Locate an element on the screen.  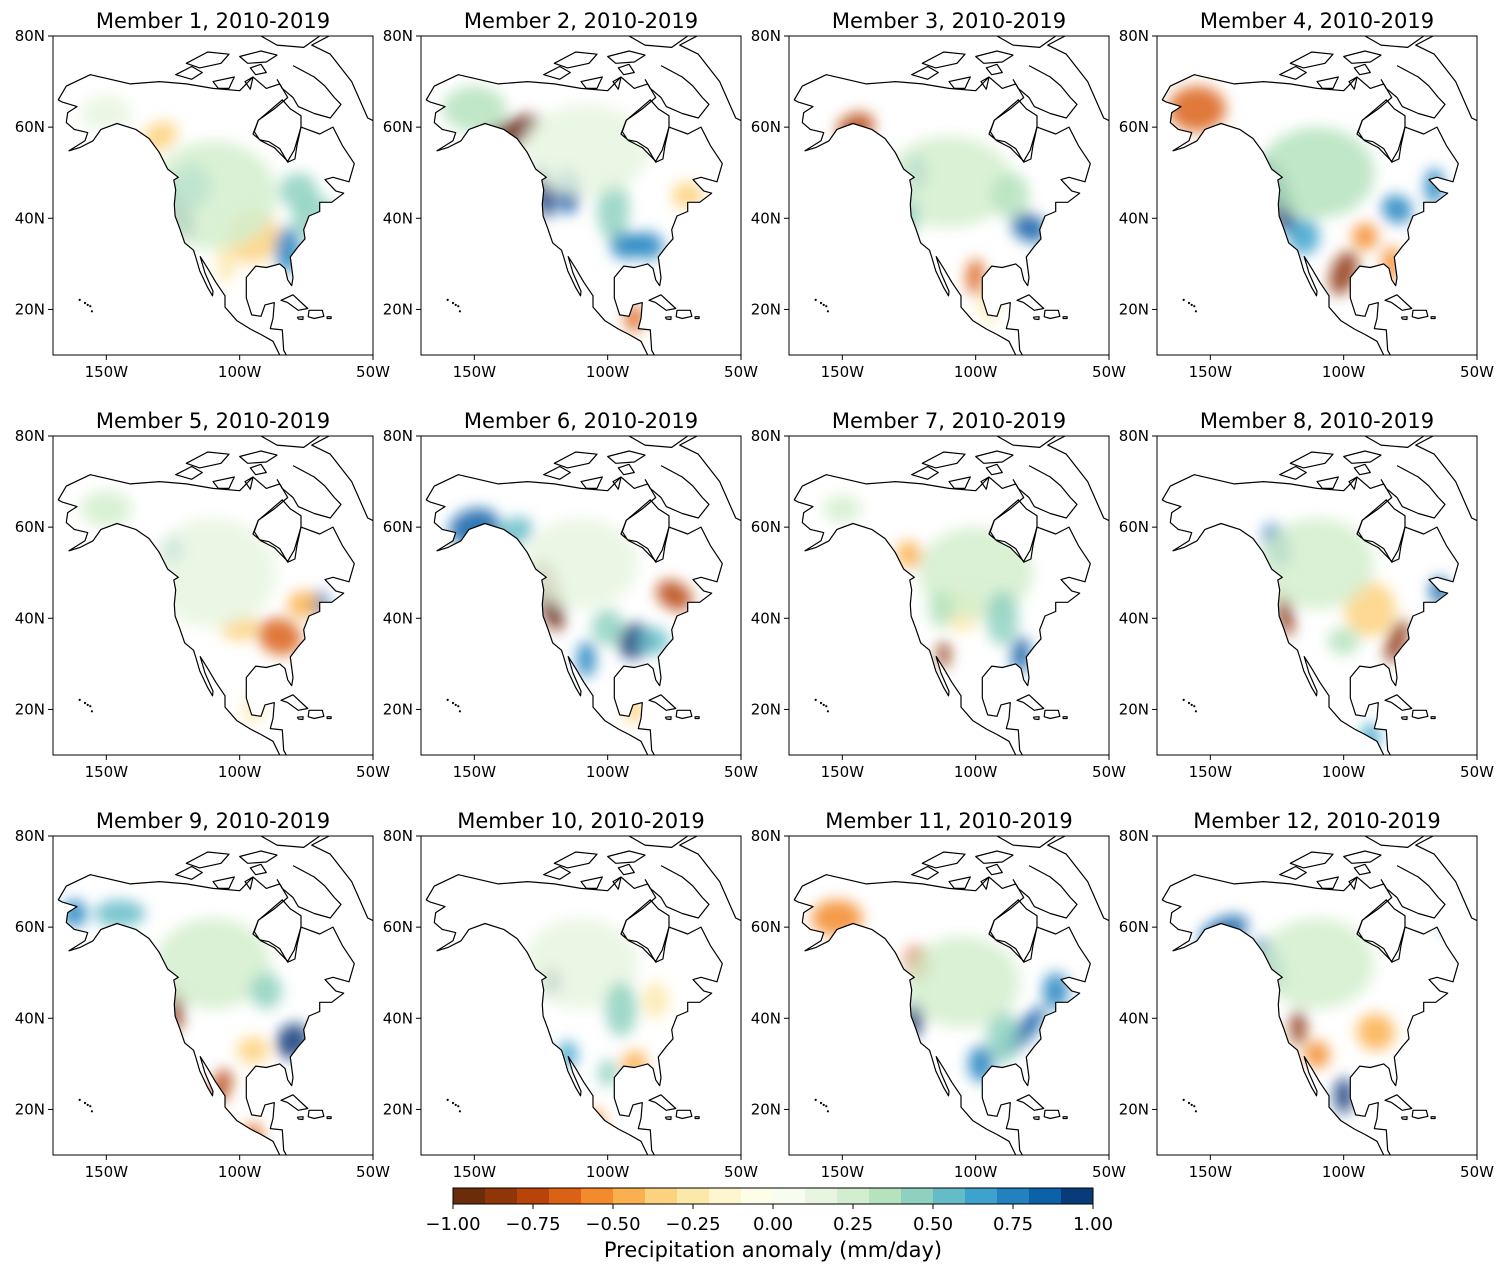
colorbar-ticks: −1.00 −0.75 −0.50 −0.25 0.00 0.25 0.50 0.75 1.00 is located at coordinates (769, 1219).